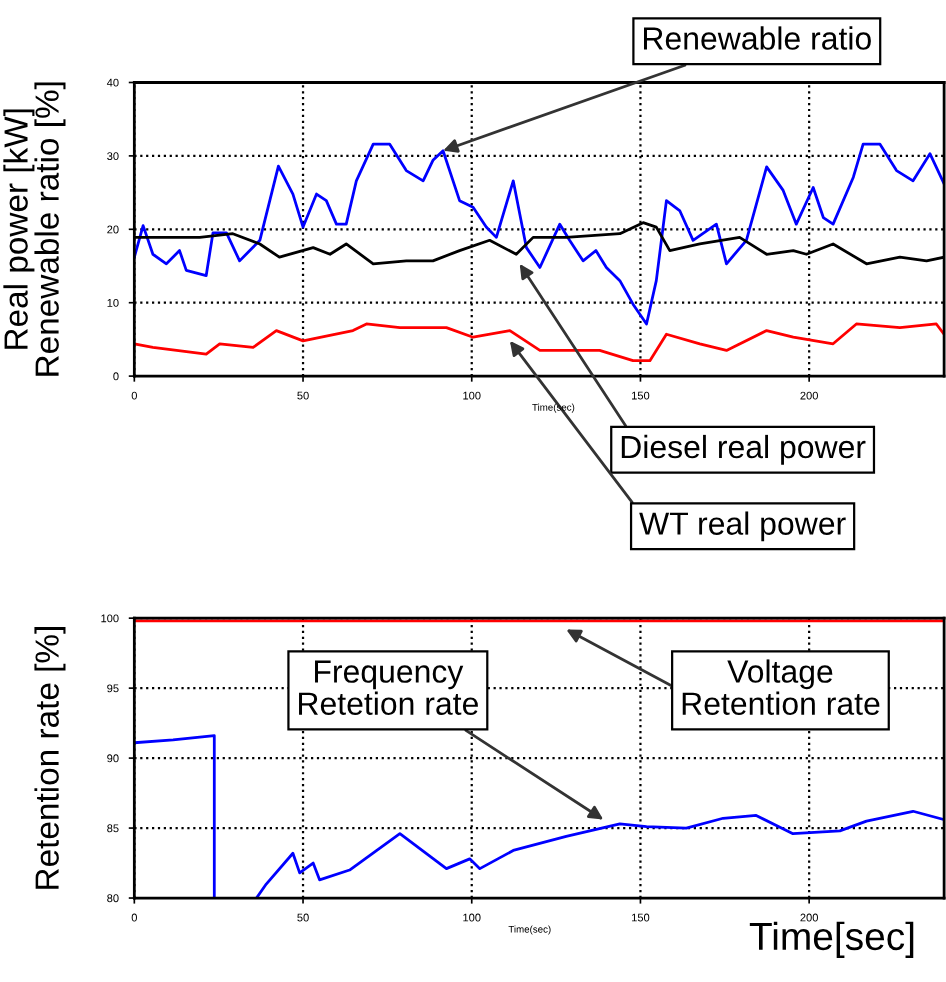 This screenshot has height=982, width=946. What do you see at coordinates (742, 526) in the screenshot?
I see `annotation: WT real power` at bounding box center [742, 526].